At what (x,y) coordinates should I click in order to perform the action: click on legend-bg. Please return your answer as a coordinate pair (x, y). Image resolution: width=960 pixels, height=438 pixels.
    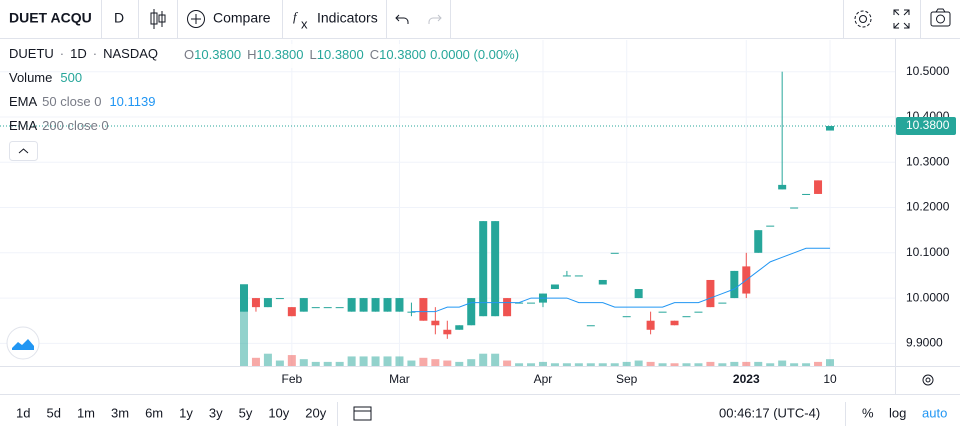
    Looking at the image, I should click on (269, 56).